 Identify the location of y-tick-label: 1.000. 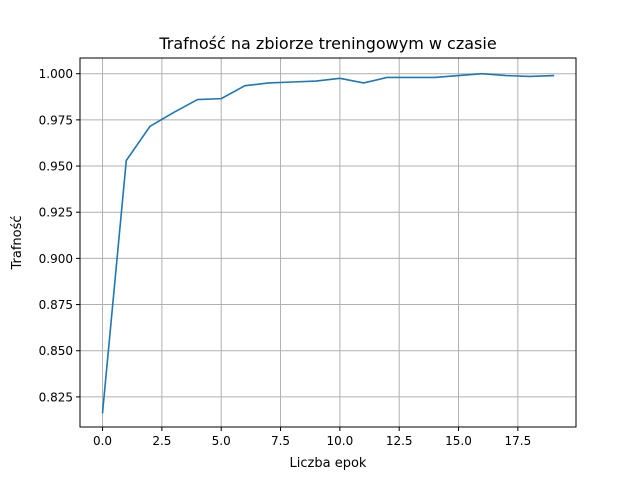
(56, 74).